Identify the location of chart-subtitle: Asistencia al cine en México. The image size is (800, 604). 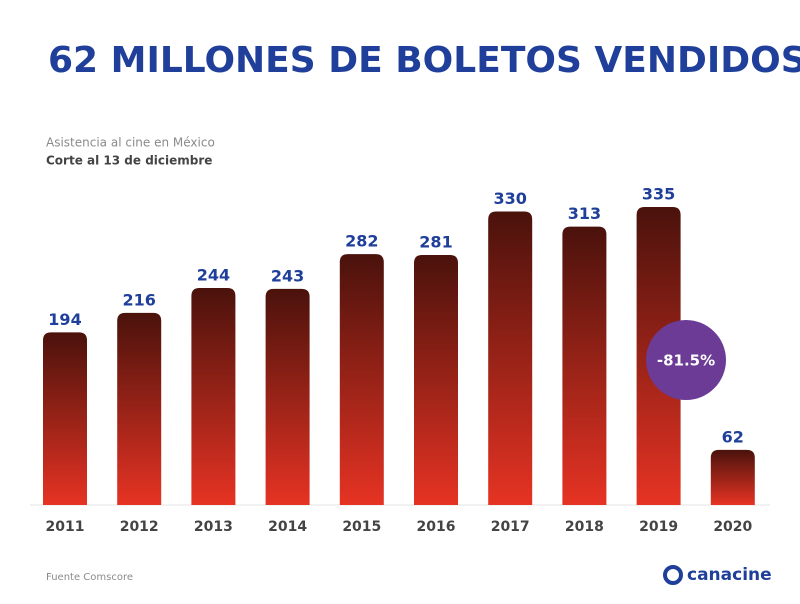
(130, 143).